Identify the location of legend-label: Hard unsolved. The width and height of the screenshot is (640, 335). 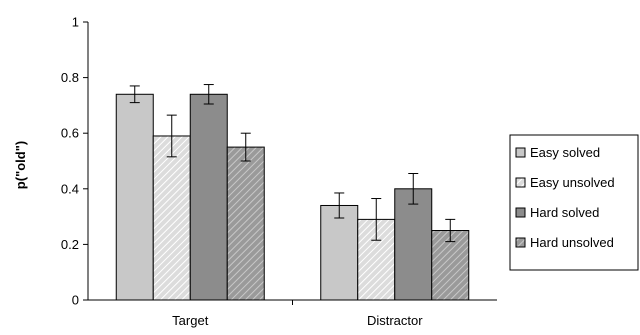
(572, 242).